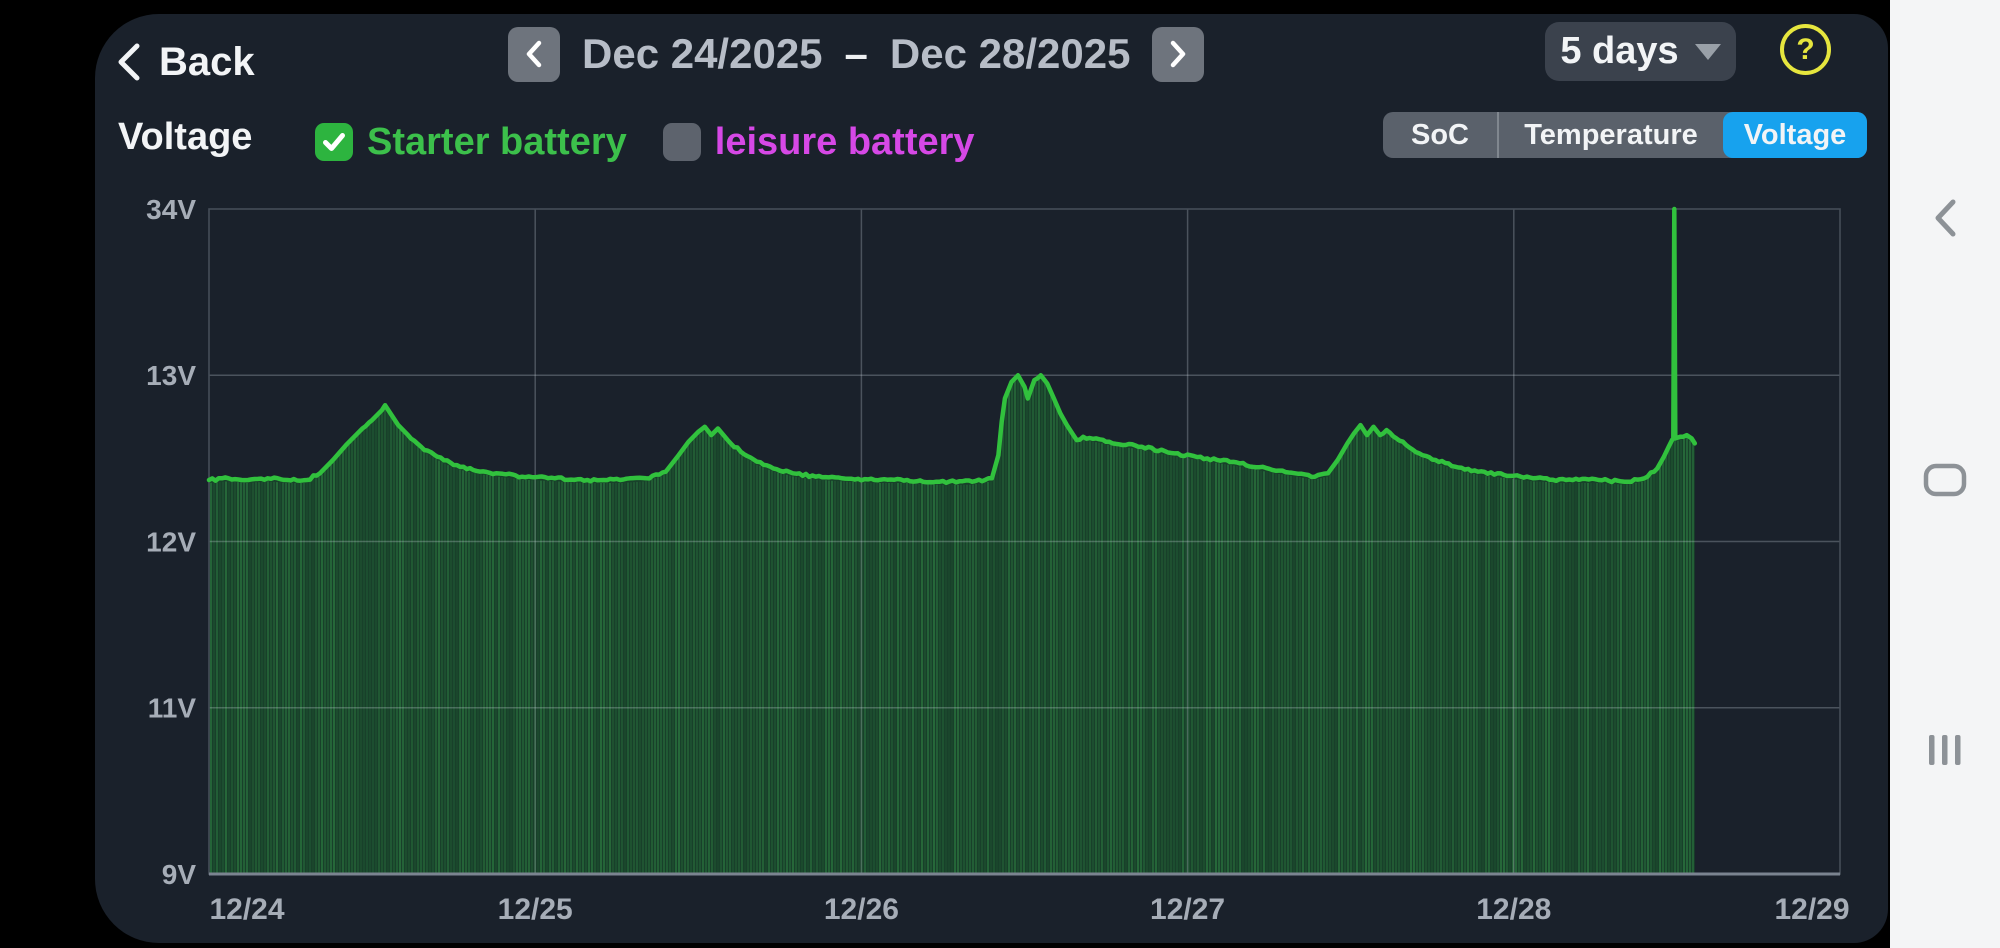 The image size is (2000, 948). I want to click on android-nav-bar, so click(1945, 474).